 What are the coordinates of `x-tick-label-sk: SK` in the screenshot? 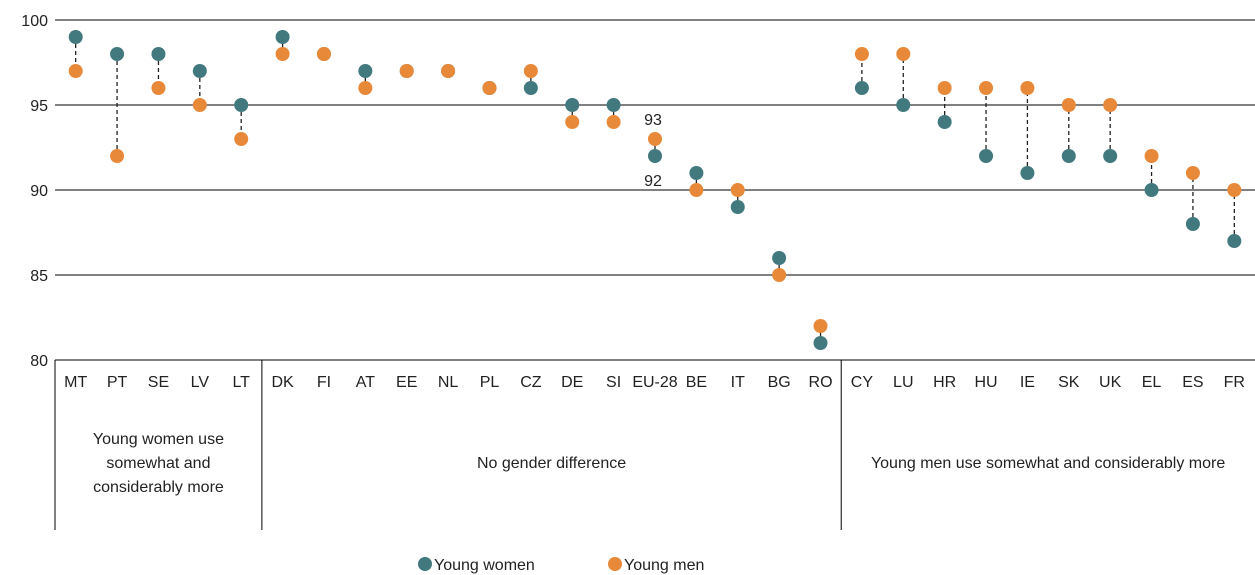 It's located at (1069, 382).